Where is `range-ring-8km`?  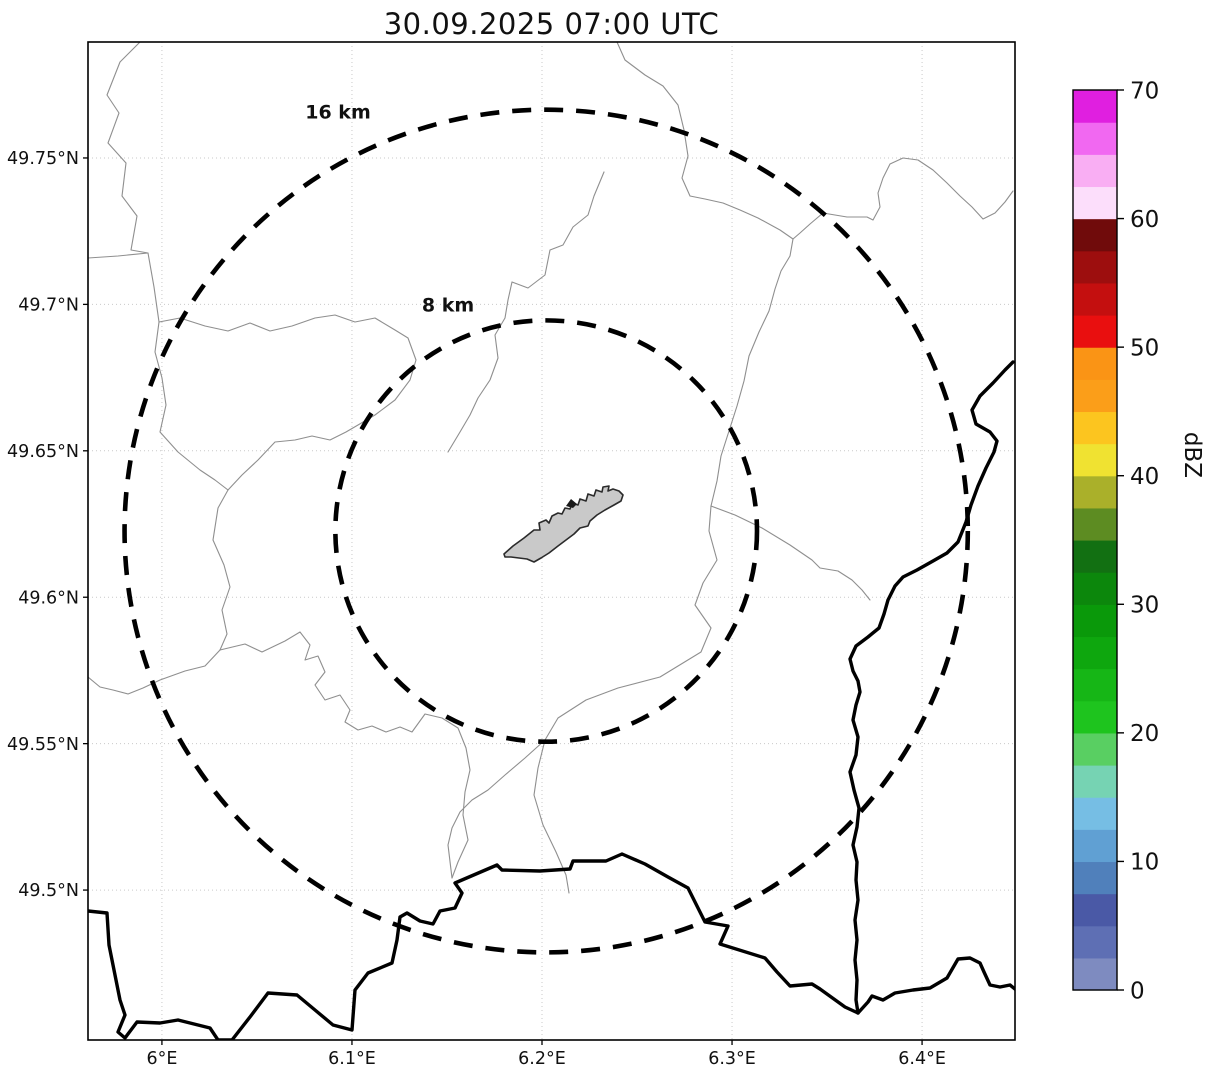 range-ring-8km is located at coordinates (546, 531).